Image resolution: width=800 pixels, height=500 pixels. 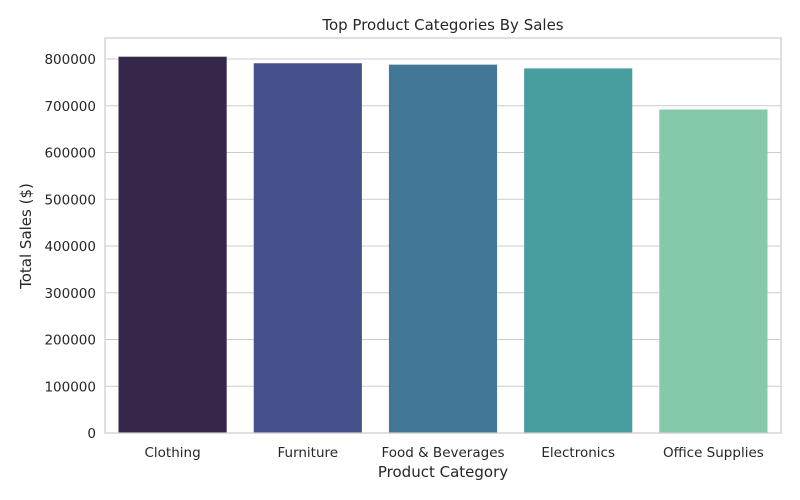 I want to click on y-tick-label: 600000, so click(x=70, y=154).